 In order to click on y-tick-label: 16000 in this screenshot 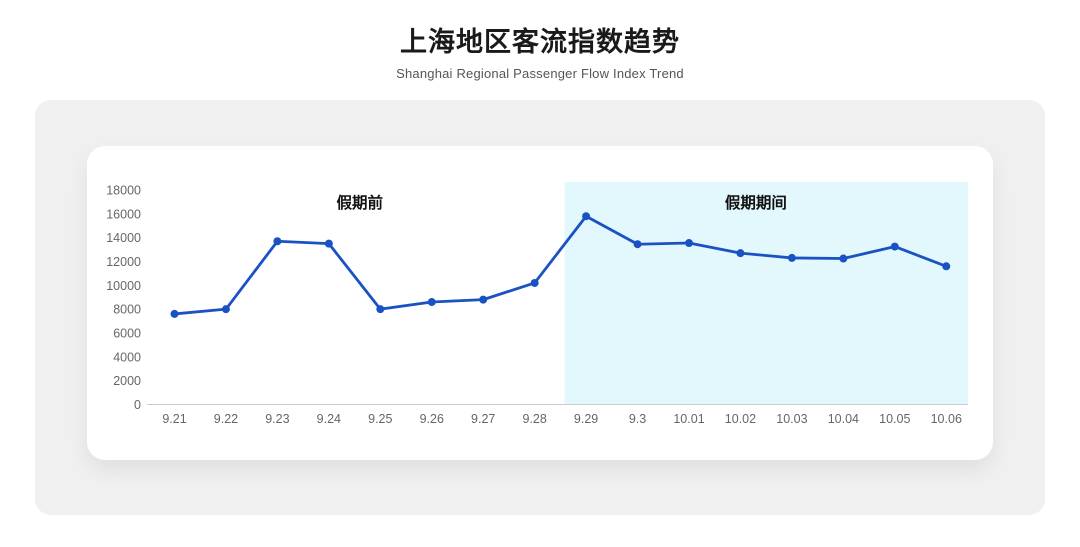, I will do `click(123, 214)`.